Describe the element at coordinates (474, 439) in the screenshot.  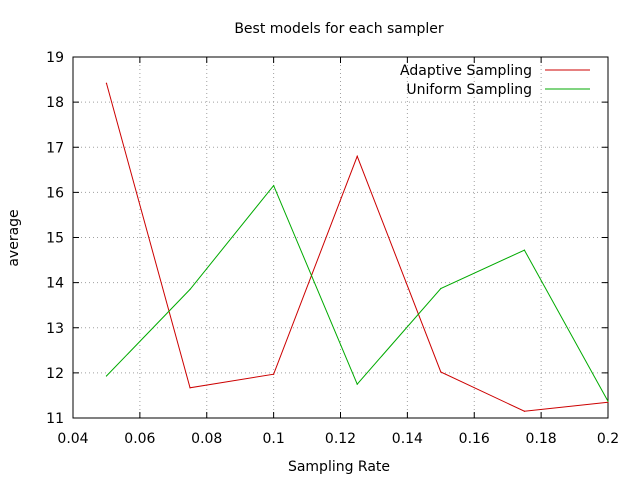
I see `x-tick-label: 0.16` at that location.